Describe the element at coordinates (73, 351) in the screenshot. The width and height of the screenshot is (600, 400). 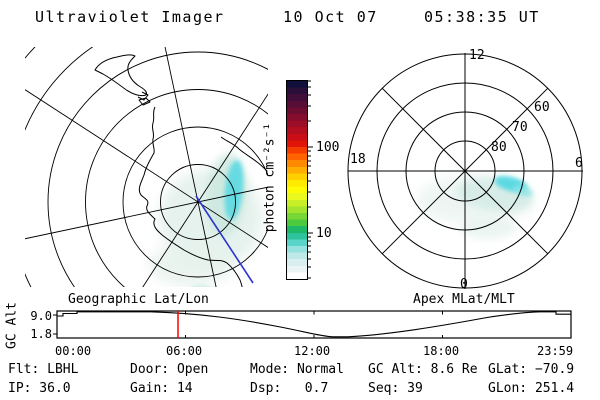
I see `xtick-0000: 00:00` at that location.